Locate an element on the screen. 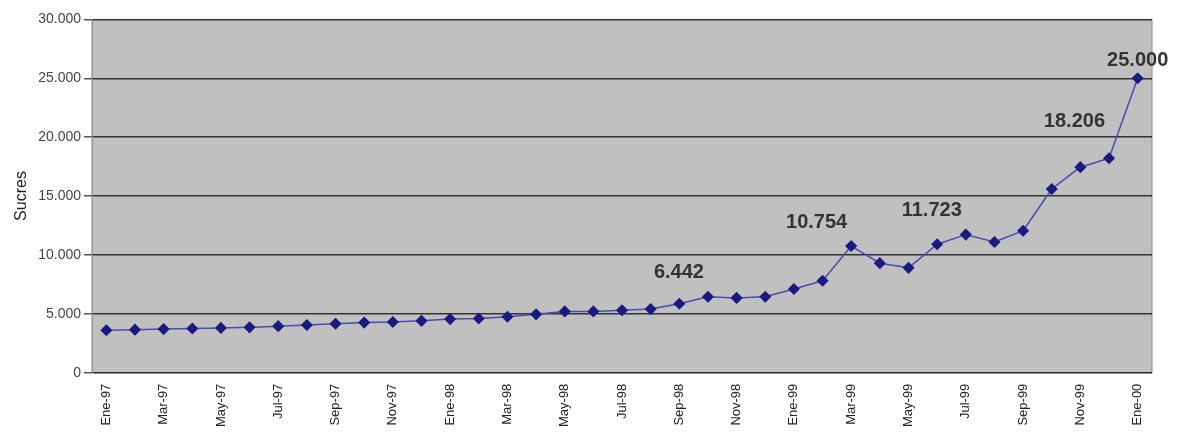 This screenshot has height=438, width=1184. y-tick-label: 20.000 is located at coordinates (60, 136).